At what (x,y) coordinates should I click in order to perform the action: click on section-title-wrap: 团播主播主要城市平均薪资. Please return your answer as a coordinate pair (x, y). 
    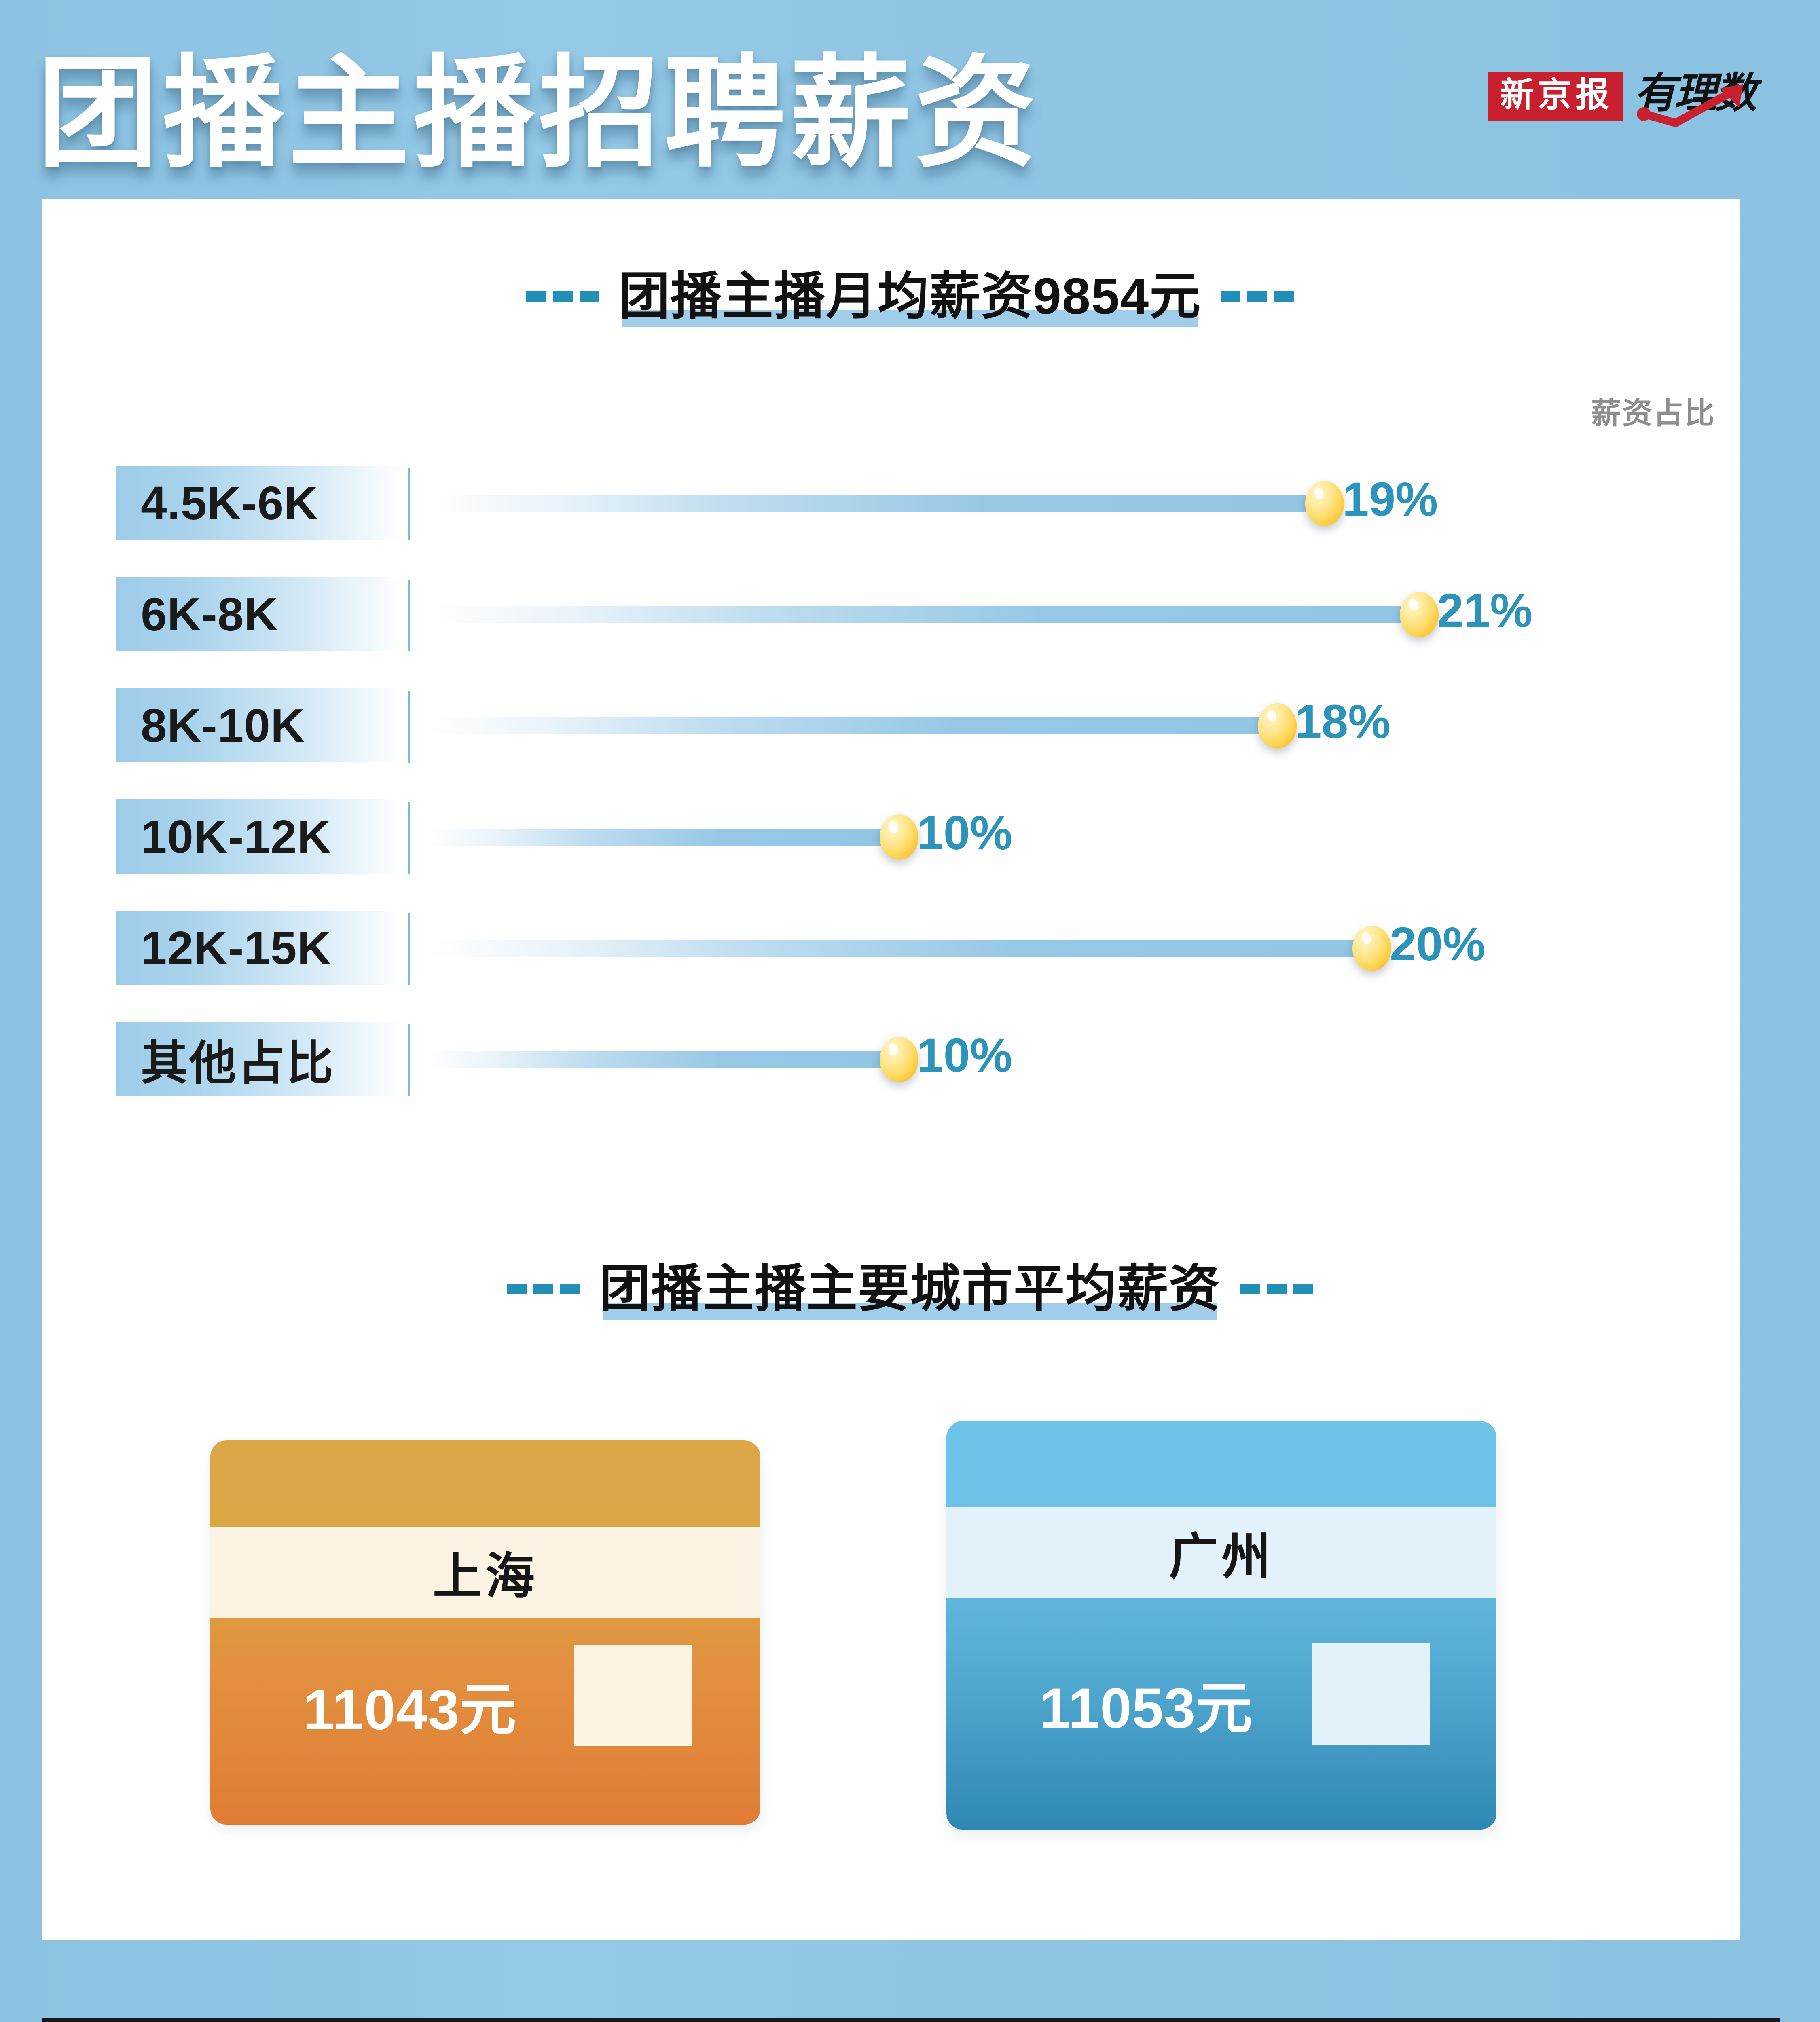
    Looking at the image, I should click on (910, 1290).